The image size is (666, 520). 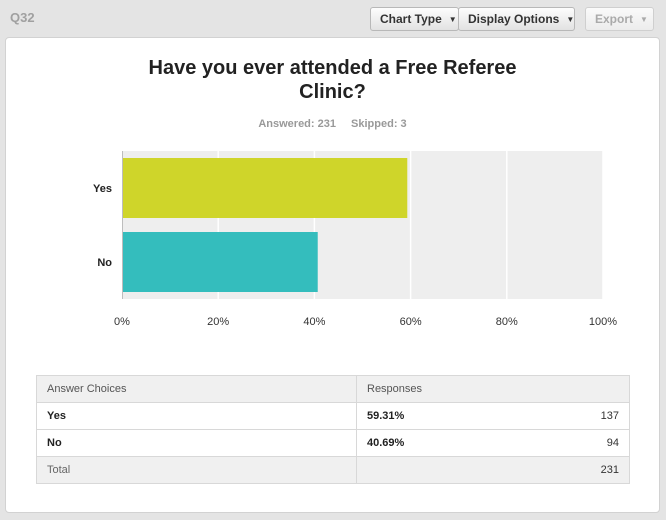 What do you see at coordinates (196, 389) in the screenshot?
I see `column-header-choices: Answer Choices` at bounding box center [196, 389].